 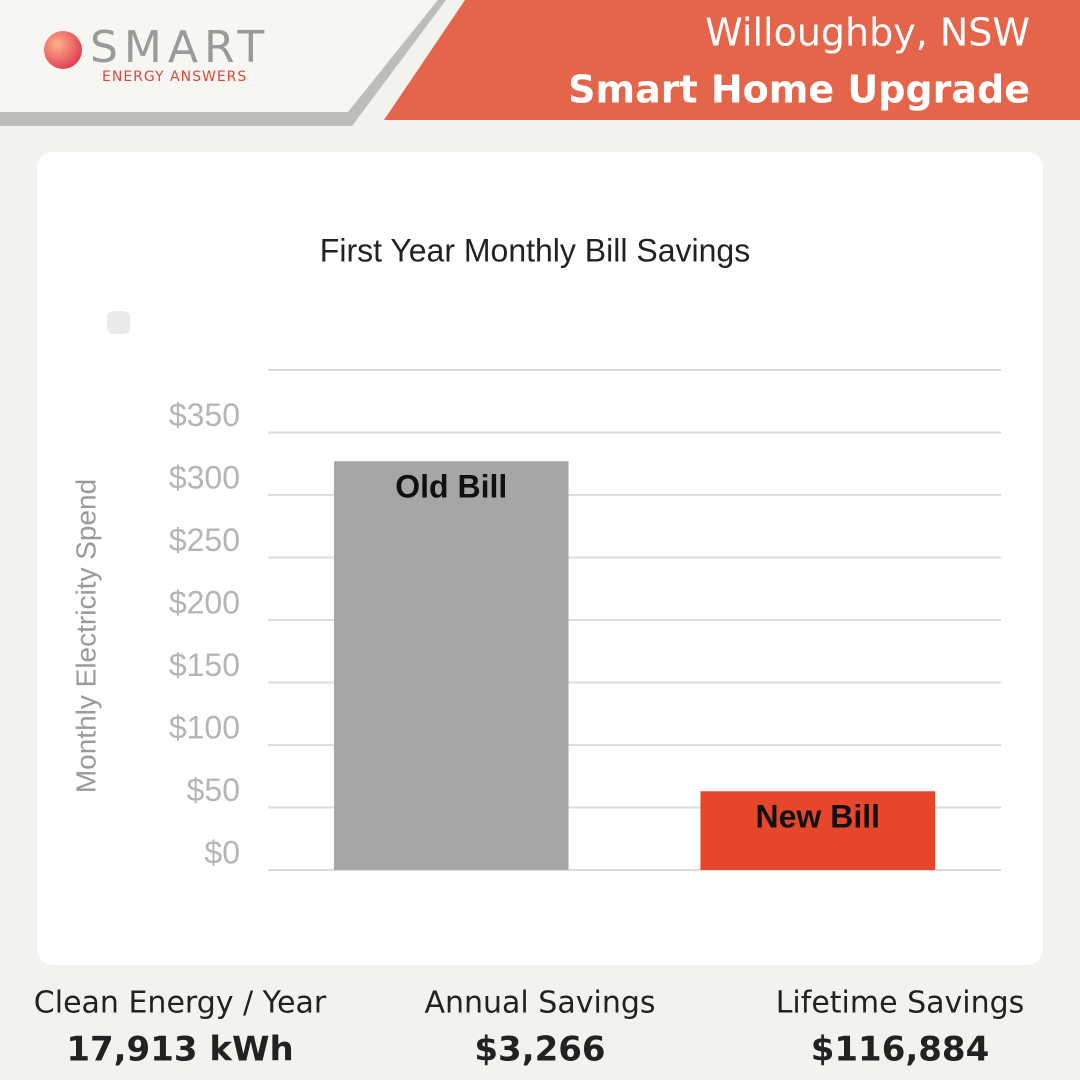 What do you see at coordinates (451, 487) in the screenshot?
I see `bar-label: Old Bill` at bounding box center [451, 487].